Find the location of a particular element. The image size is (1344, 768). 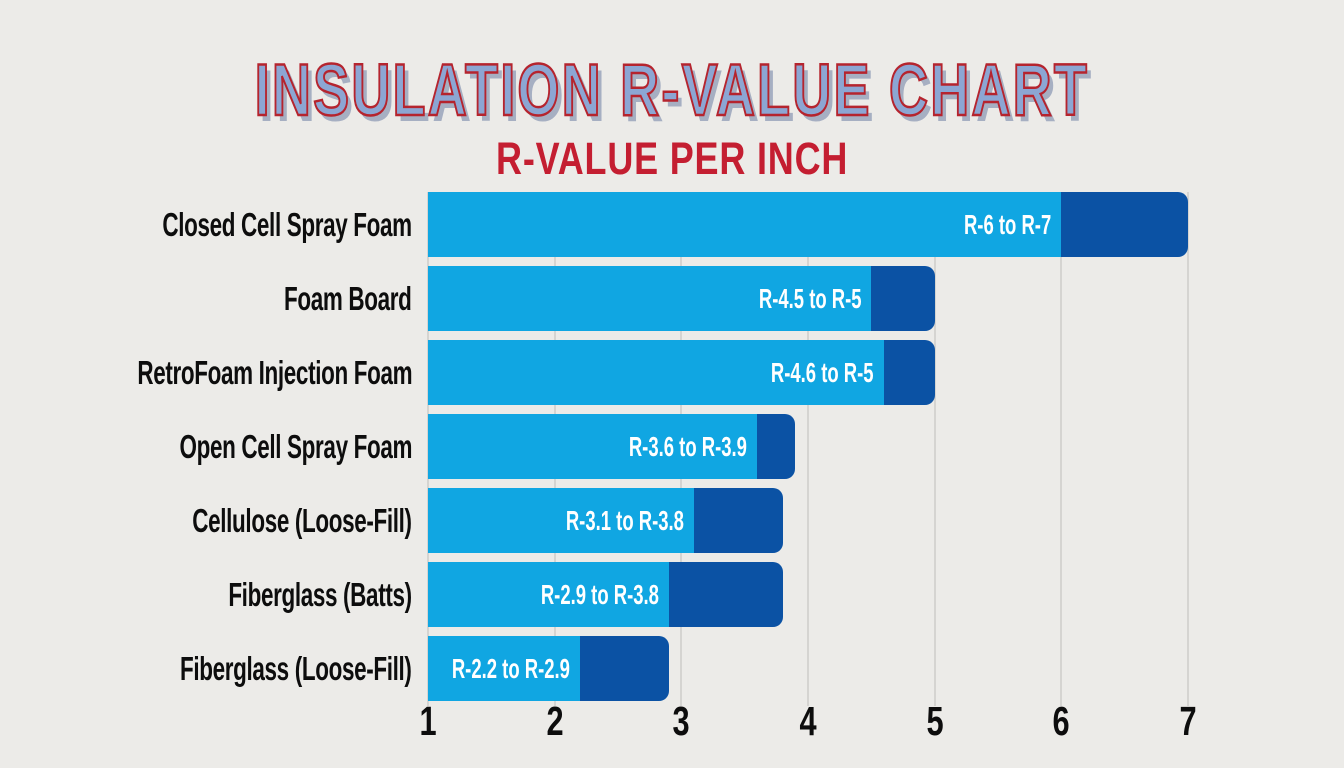

chart-subtitle: R-VALUE PER INCH is located at coordinates (672, 158).